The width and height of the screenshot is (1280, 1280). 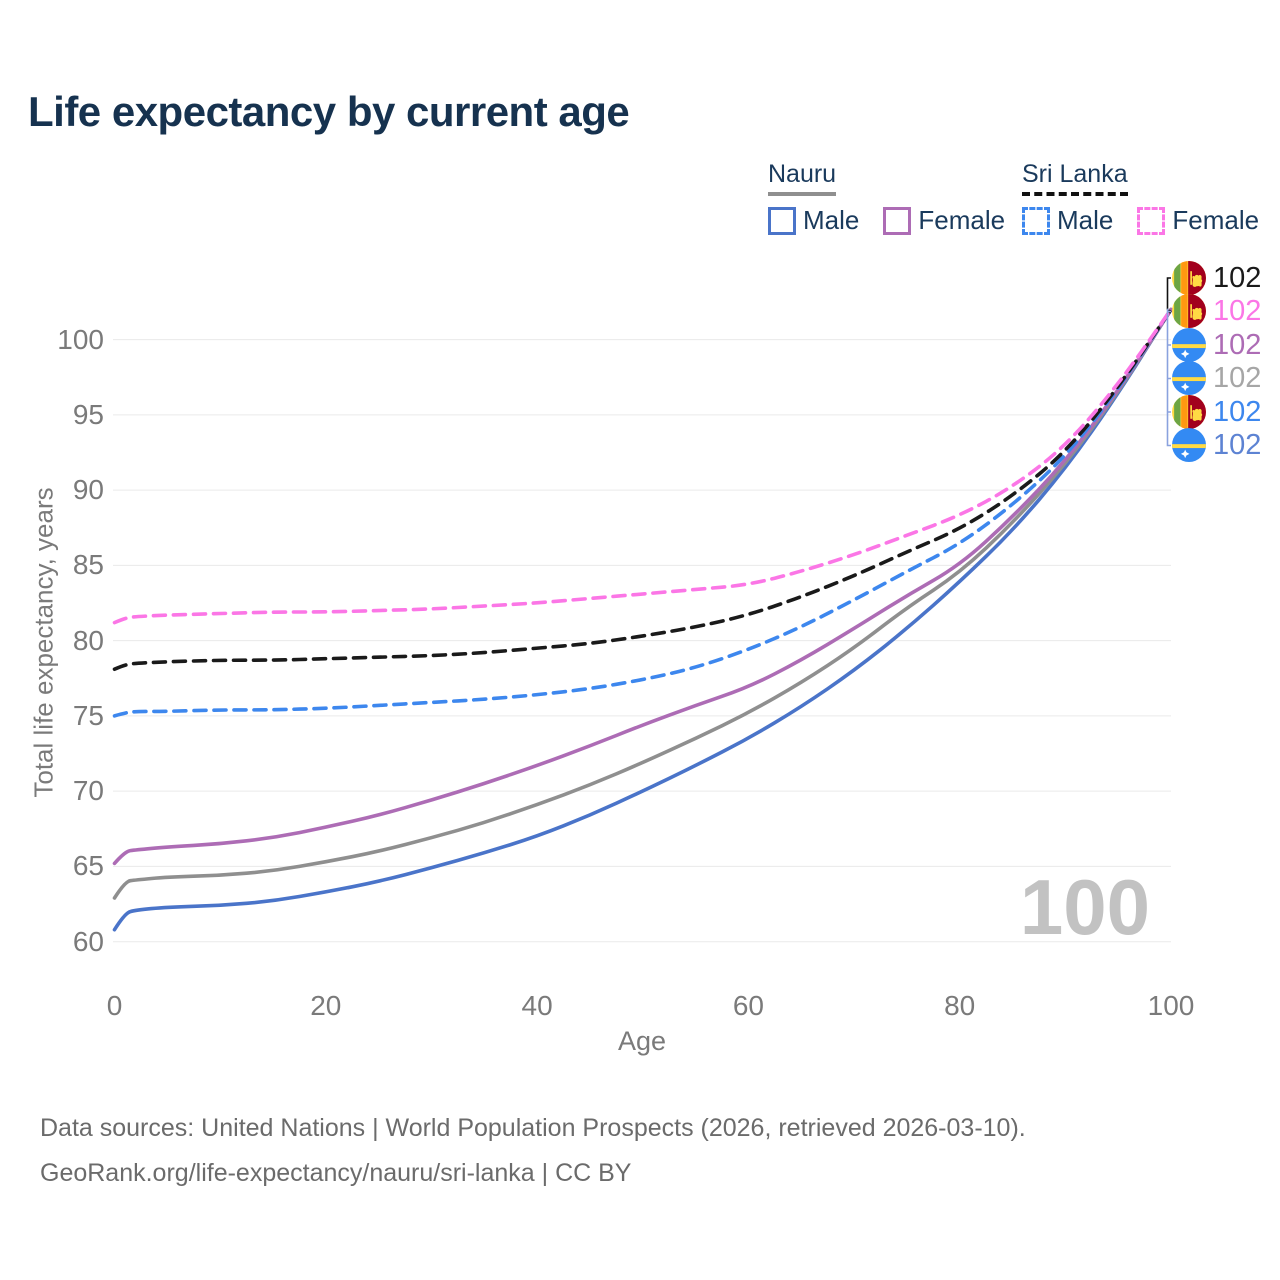 What do you see at coordinates (1171, 1005) in the screenshot?
I see `x-tick-label: 100` at bounding box center [1171, 1005].